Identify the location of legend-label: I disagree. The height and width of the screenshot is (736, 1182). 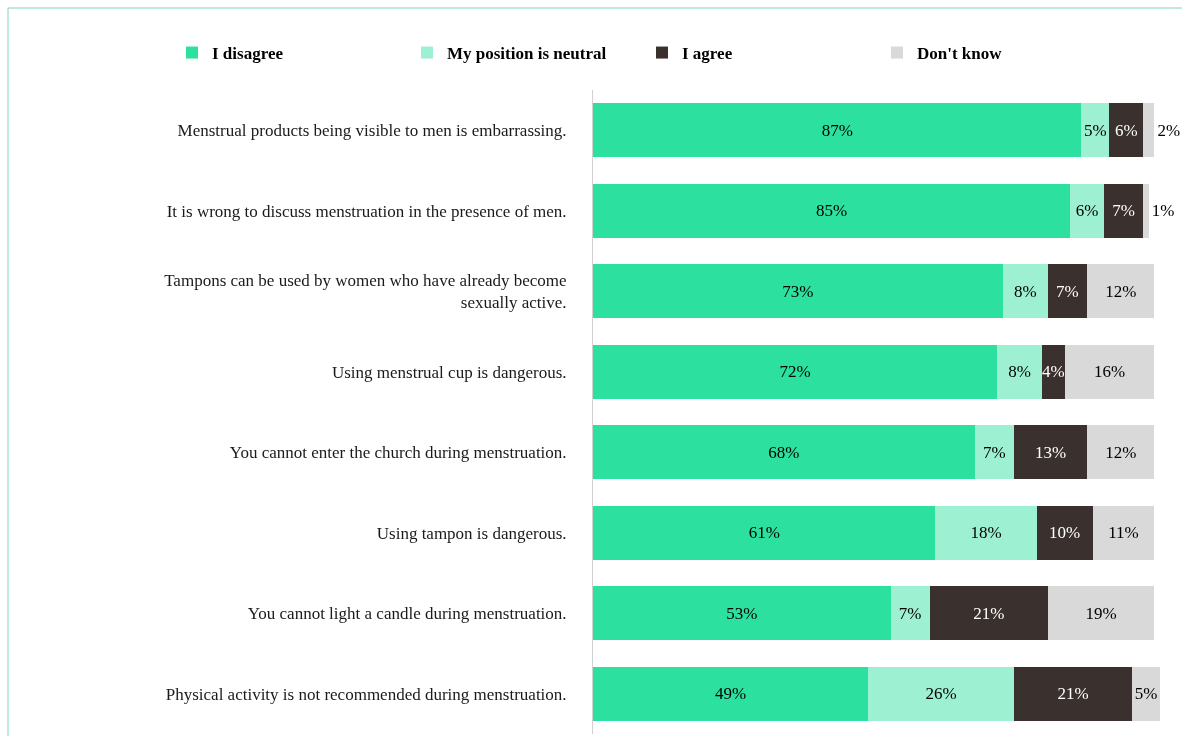
(248, 54).